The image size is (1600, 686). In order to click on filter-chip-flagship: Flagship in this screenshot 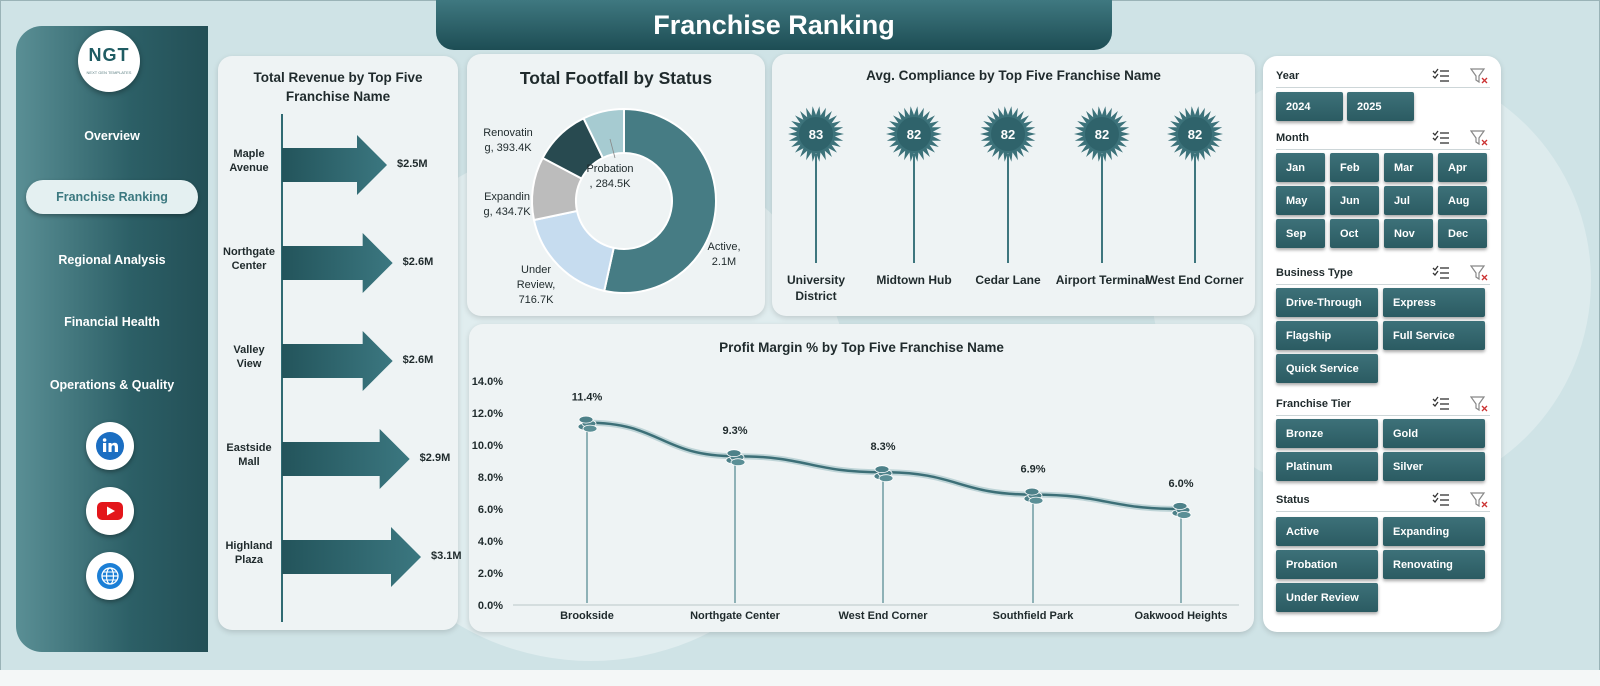, I will do `click(1327, 335)`.